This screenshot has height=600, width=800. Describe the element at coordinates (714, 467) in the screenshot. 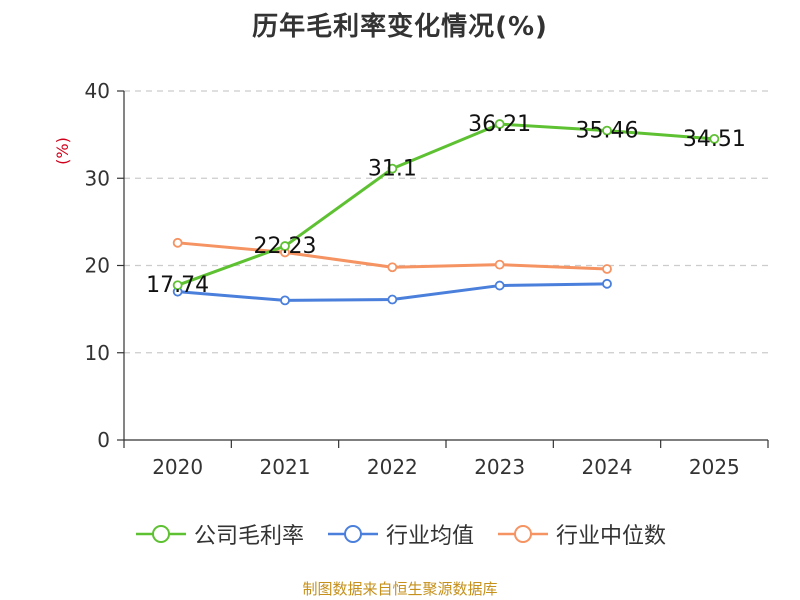

I see `x-tick-label: 2025` at that location.